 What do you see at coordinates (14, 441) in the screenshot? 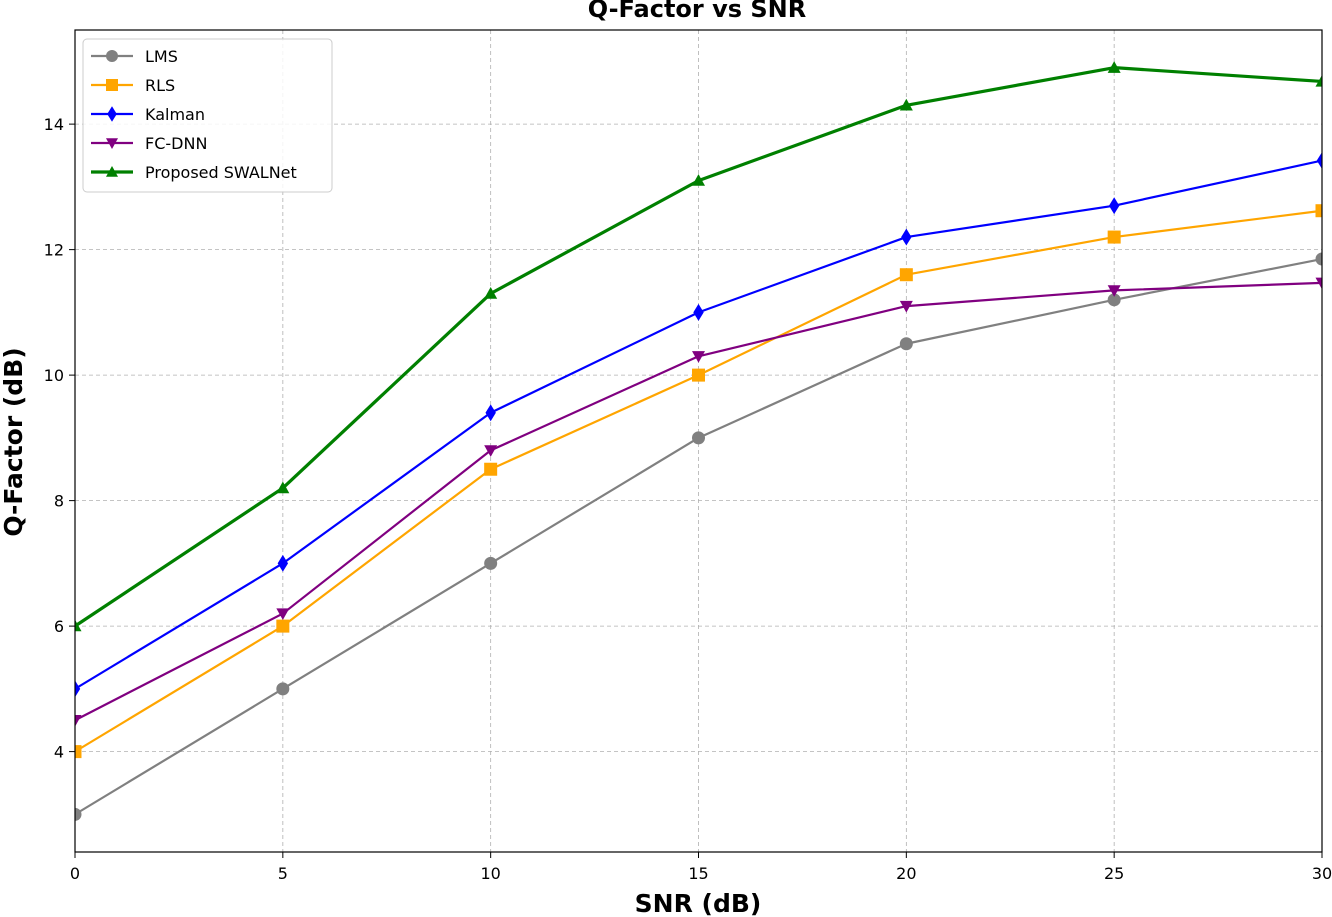
I see `y-axis-label: Q-Factor (dB)` at bounding box center [14, 441].